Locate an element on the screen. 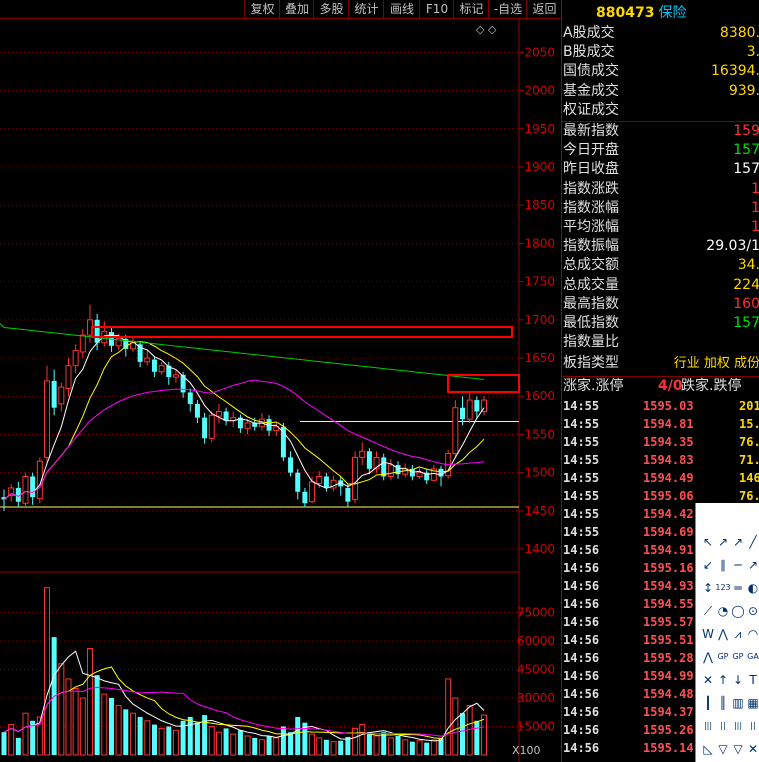  stat-value: 160 is located at coordinates (746, 303).